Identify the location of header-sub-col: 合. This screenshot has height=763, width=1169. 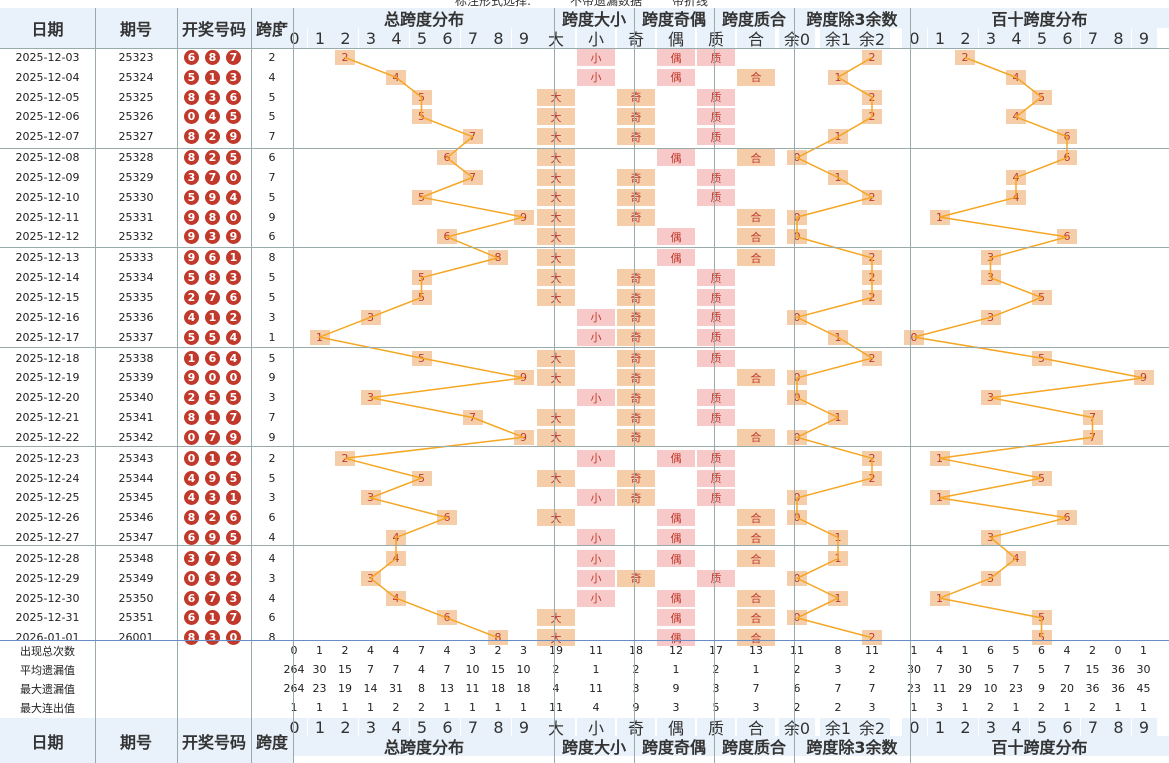
(756, 38).